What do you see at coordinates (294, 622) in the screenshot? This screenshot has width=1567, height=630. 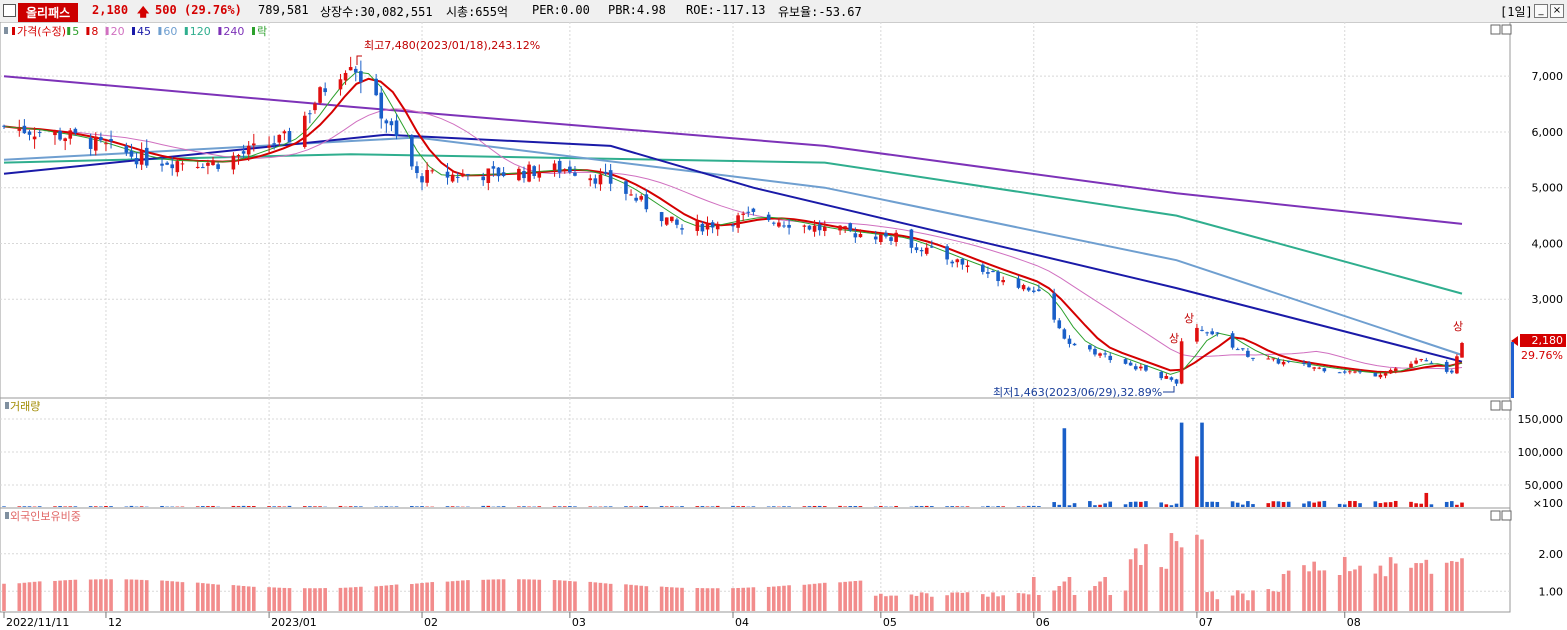 I see `x-tick-label: 2023/01` at bounding box center [294, 622].